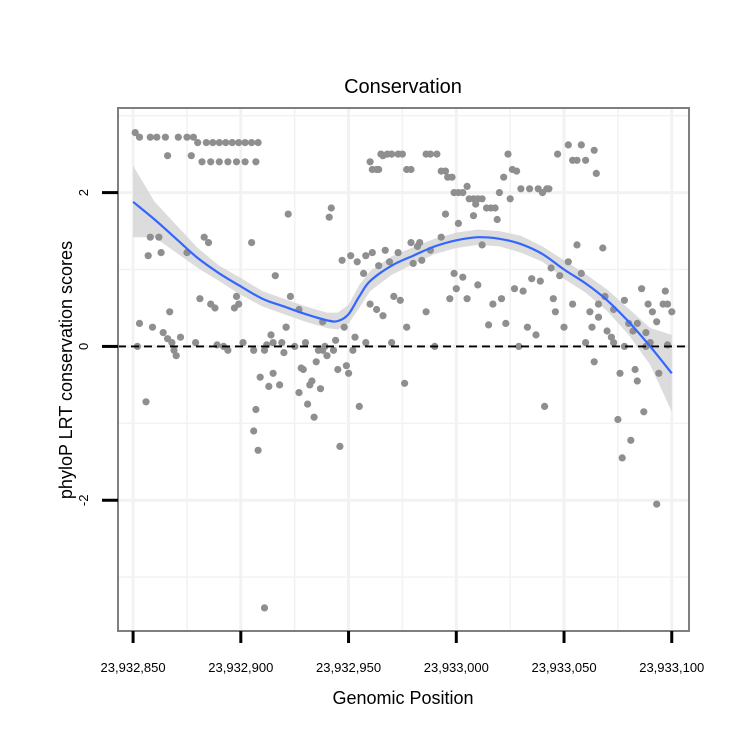 The height and width of the screenshot is (750, 750). I want to click on y-tick-label: 0, so click(83, 346).